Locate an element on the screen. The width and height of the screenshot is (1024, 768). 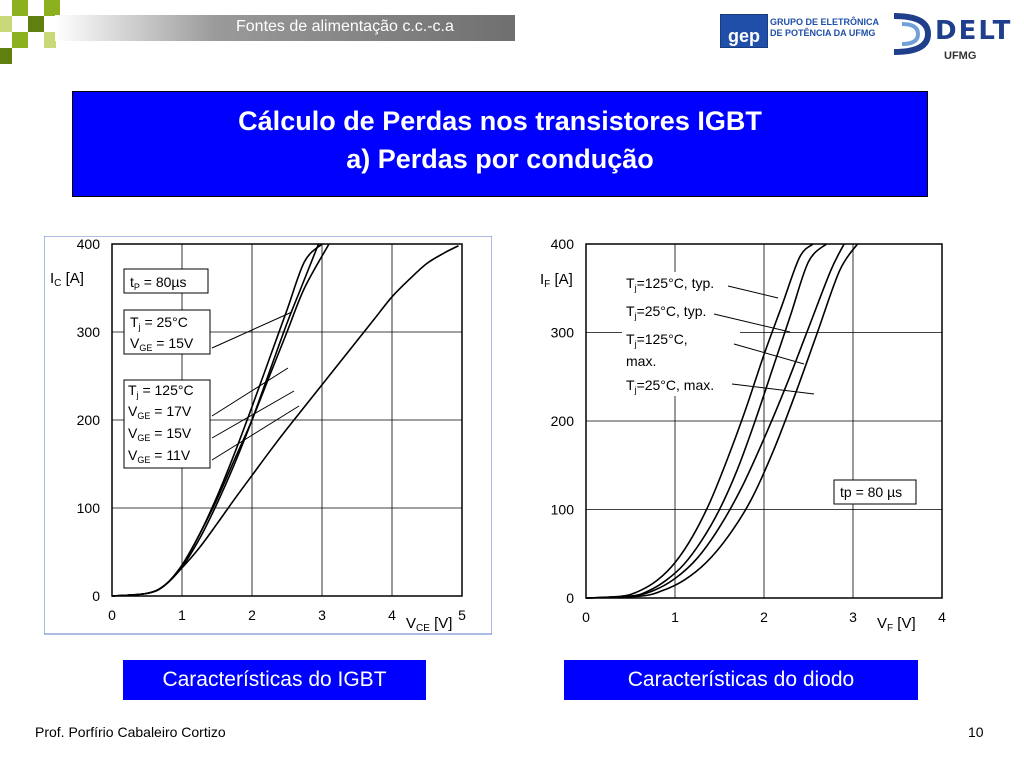
gep-logo-label: GRUPO DE ELETRÔNICA DE POTÊNCIA DA UFMG is located at coordinates (824, 28).